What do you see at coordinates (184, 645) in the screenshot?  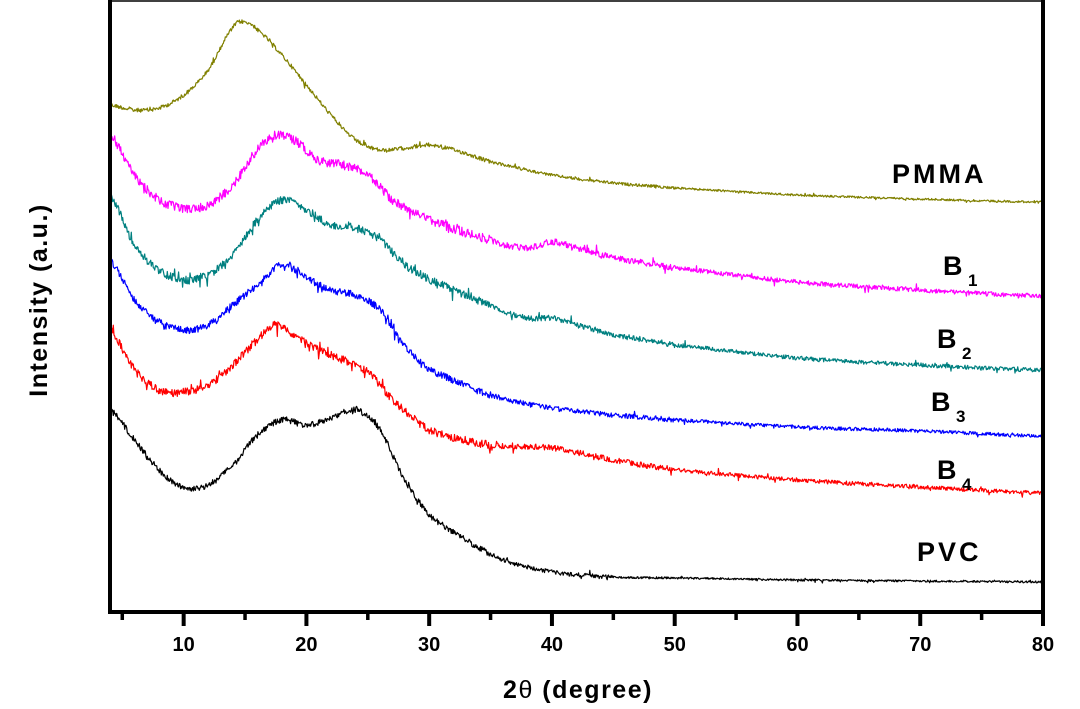 I see `x-tick-label: 10` at bounding box center [184, 645].